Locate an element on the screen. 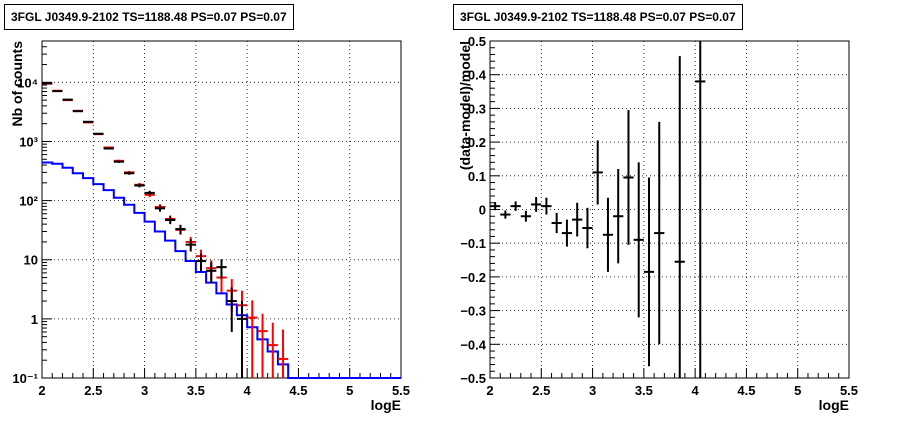  y-tick-label: 0.4 is located at coordinates (477, 75).